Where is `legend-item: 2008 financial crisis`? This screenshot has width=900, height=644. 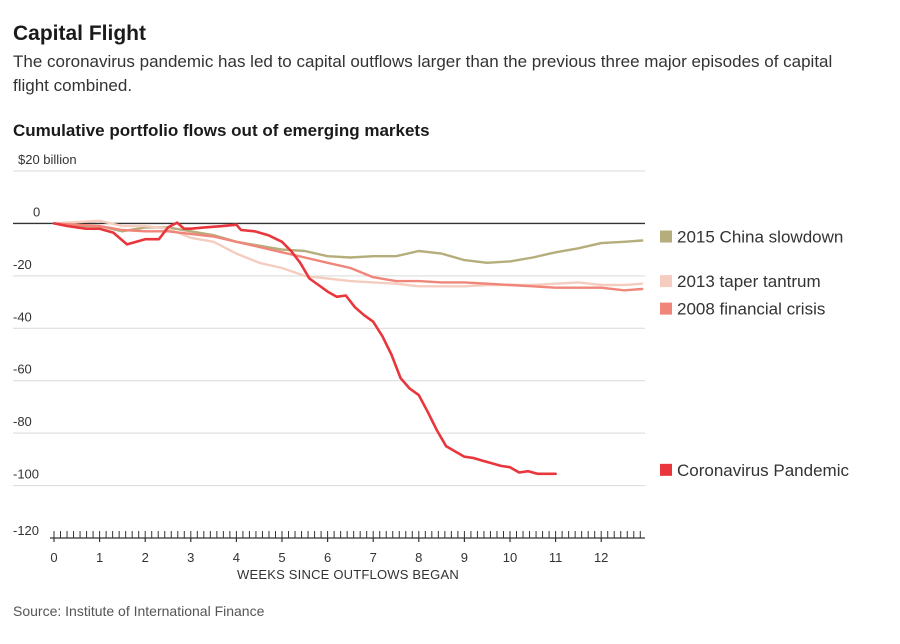 legend-item: 2008 financial crisis is located at coordinates (742, 309).